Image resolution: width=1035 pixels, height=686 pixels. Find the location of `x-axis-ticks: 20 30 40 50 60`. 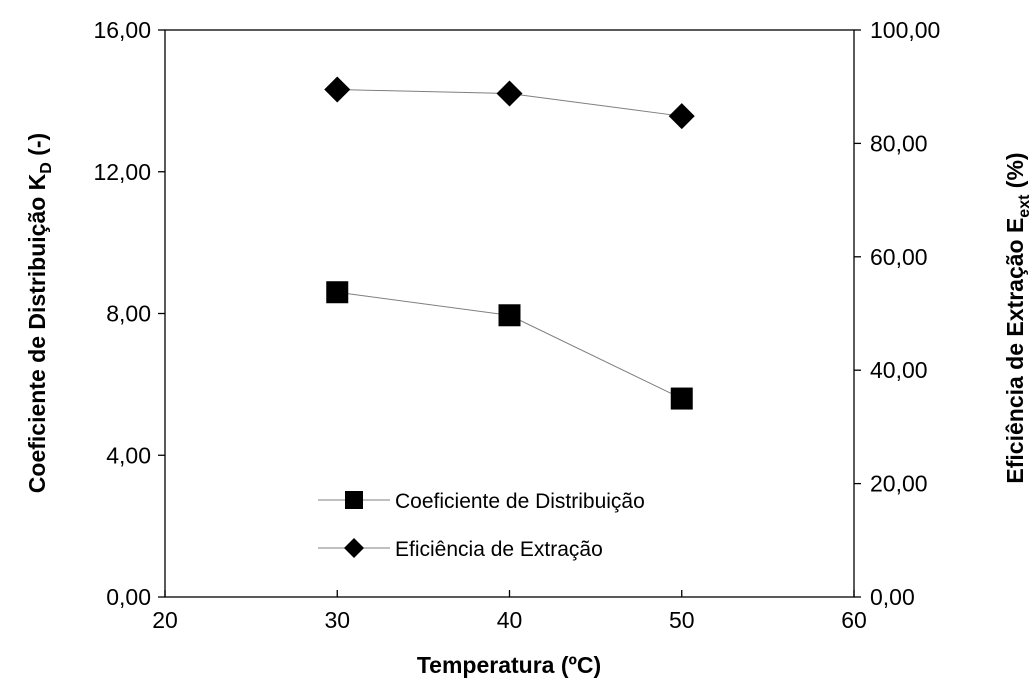

x-axis-ticks: 20 30 40 50 60 is located at coordinates (509, 611).